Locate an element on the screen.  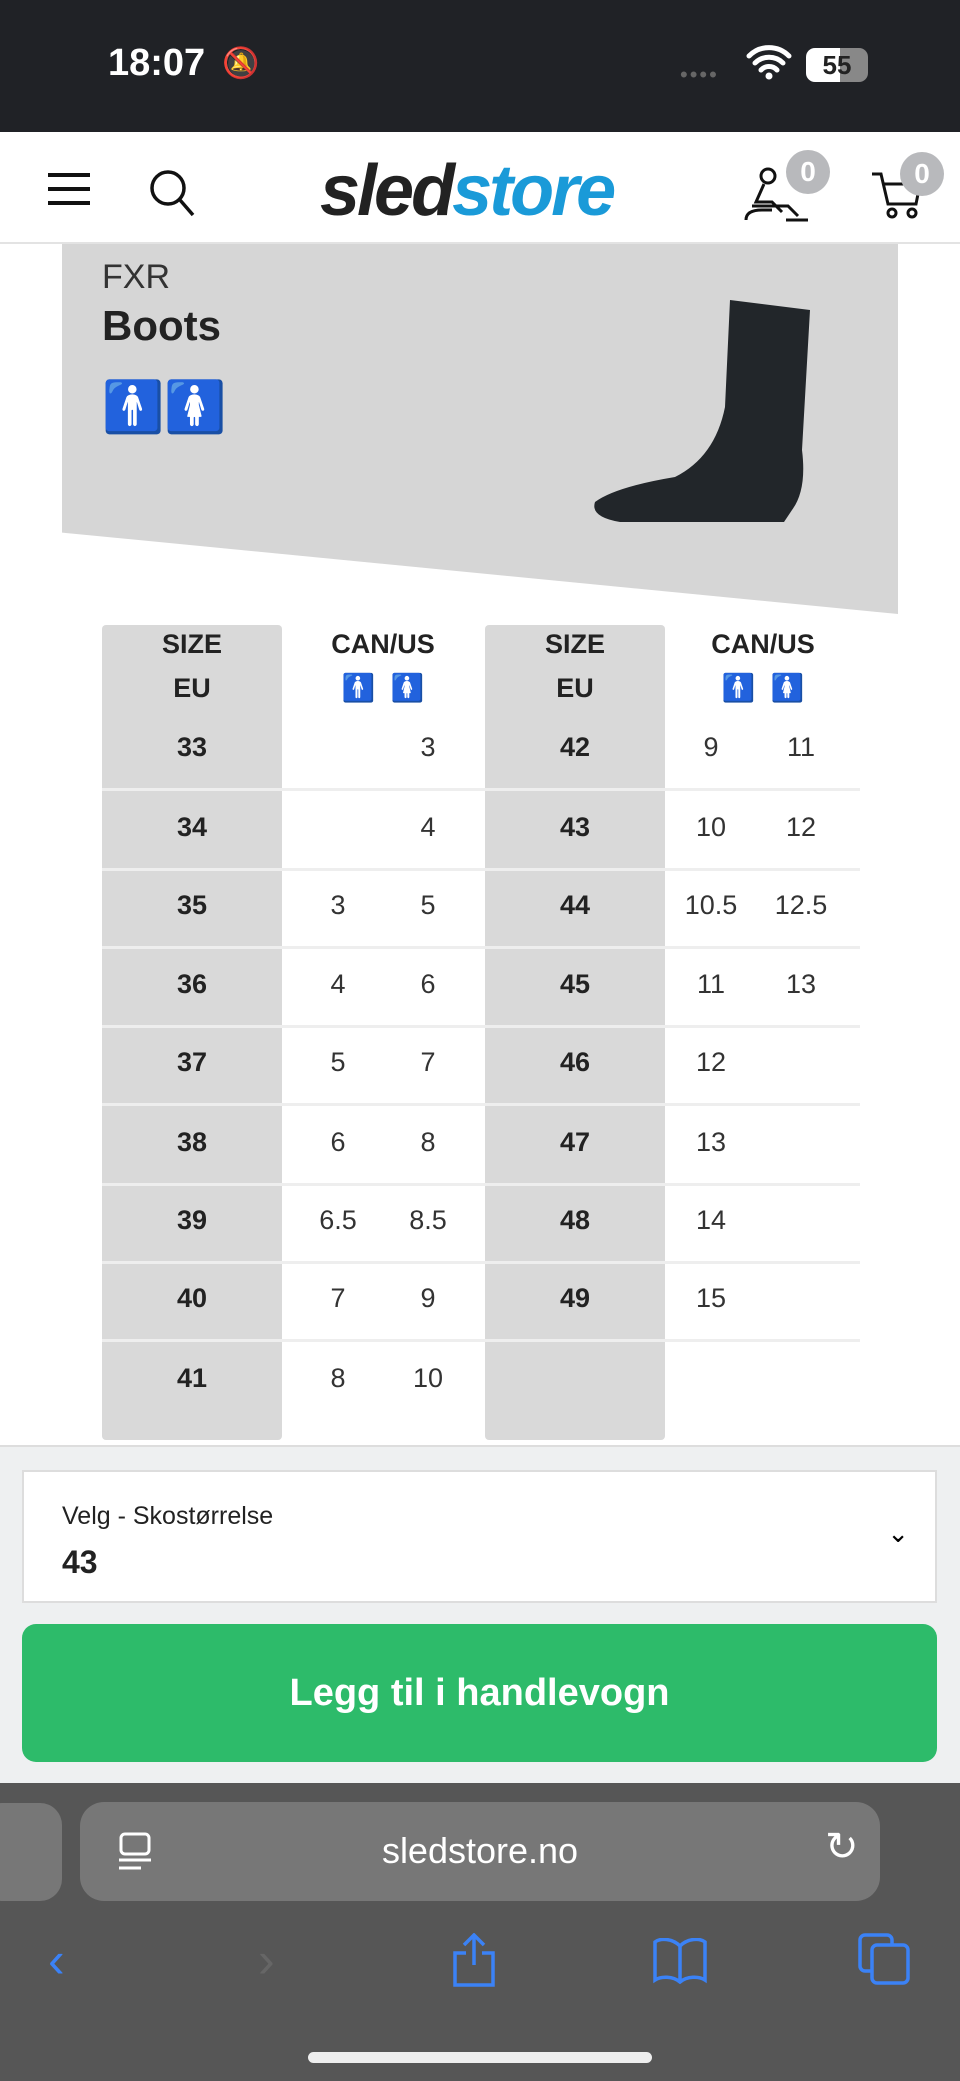
women-size-cell: 12 is located at coordinates (801, 827).